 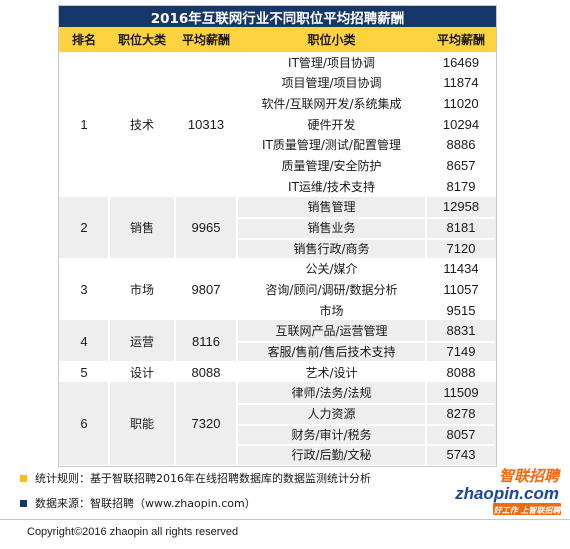 What do you see at coordinates (461, 145) in the screenshot?
I see `subcategory-salary-cell: 8886` at bounding box center [461, 145].